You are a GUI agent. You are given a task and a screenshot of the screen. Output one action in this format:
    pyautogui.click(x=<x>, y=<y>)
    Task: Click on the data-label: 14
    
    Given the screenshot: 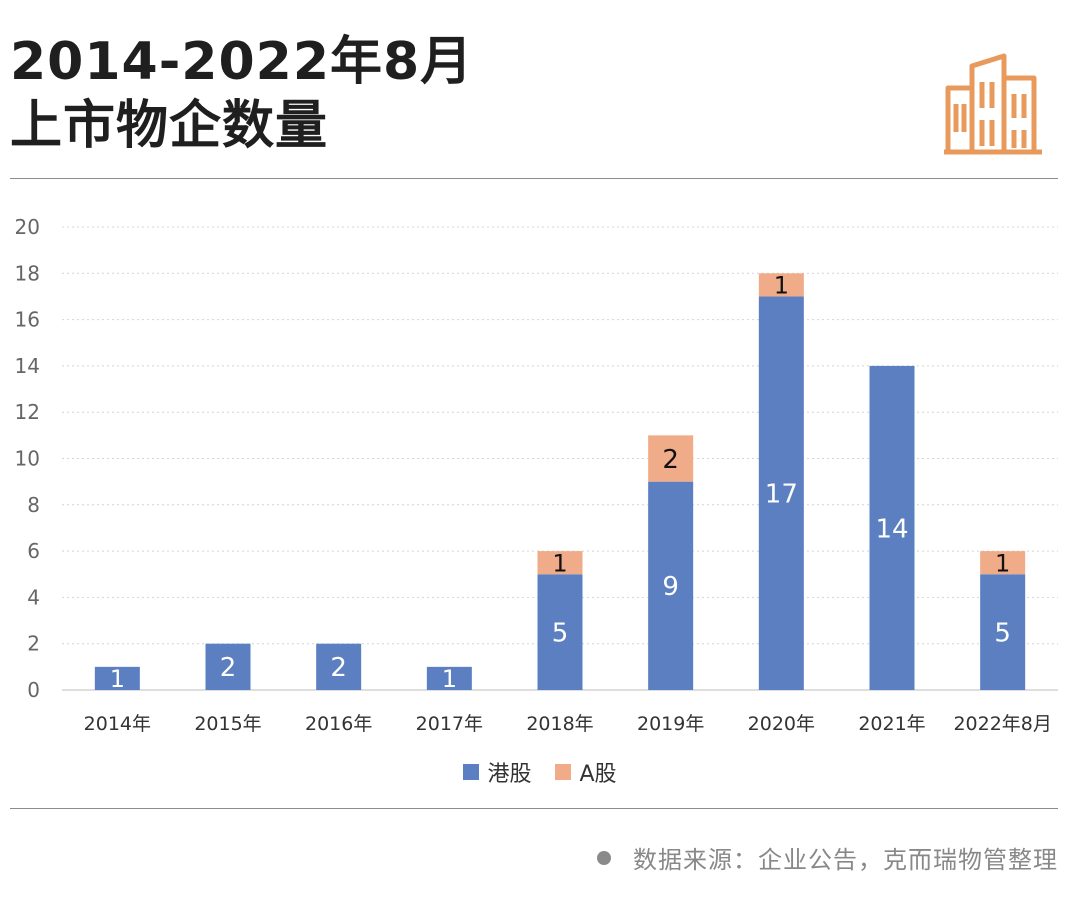 What is the action you would take?
    pyautogui.click(x=891, y=529)
    